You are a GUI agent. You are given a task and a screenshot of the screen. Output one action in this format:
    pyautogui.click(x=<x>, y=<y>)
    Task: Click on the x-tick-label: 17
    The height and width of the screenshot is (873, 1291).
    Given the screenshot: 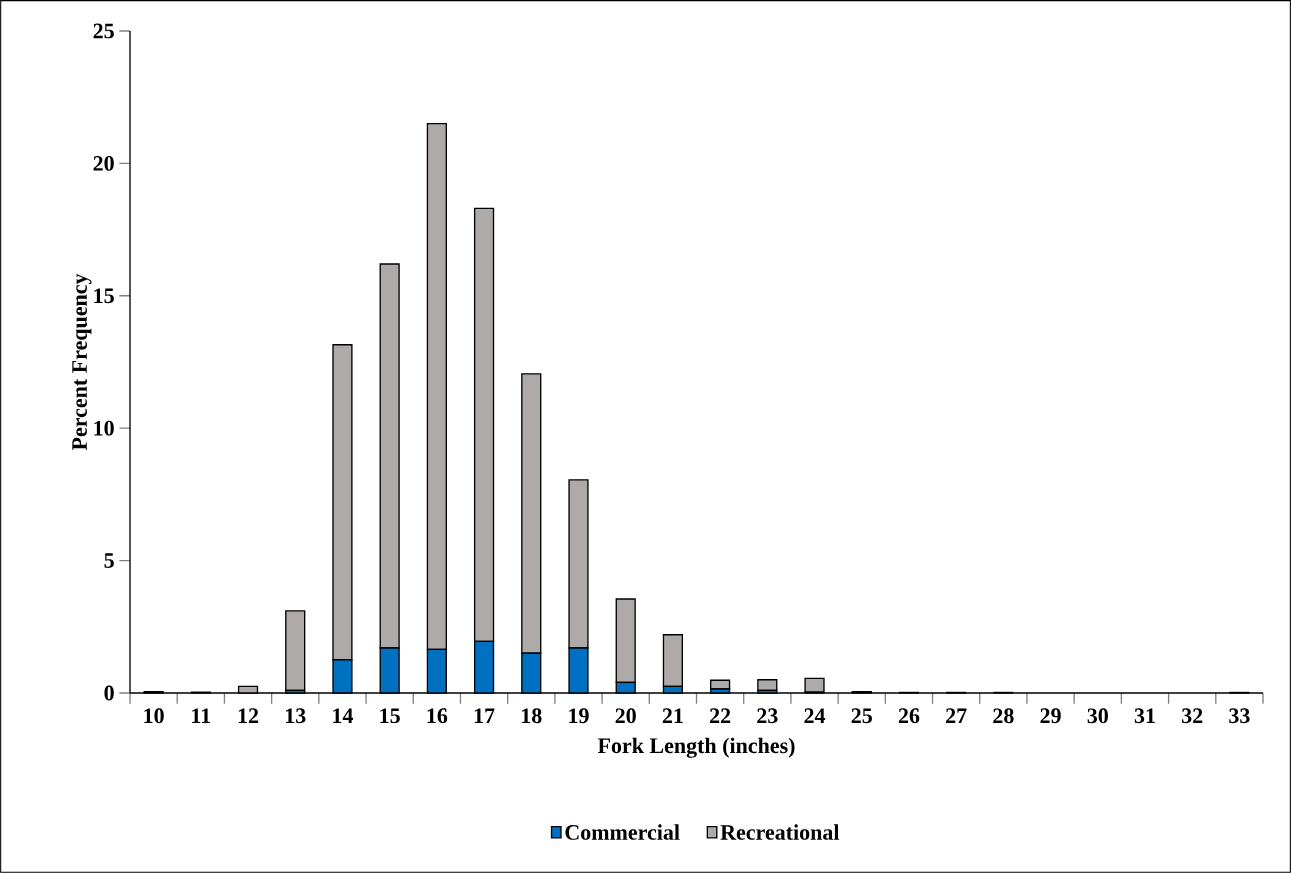 What is the action you would take?
    pyautogui.click(x=484, y=715)
    